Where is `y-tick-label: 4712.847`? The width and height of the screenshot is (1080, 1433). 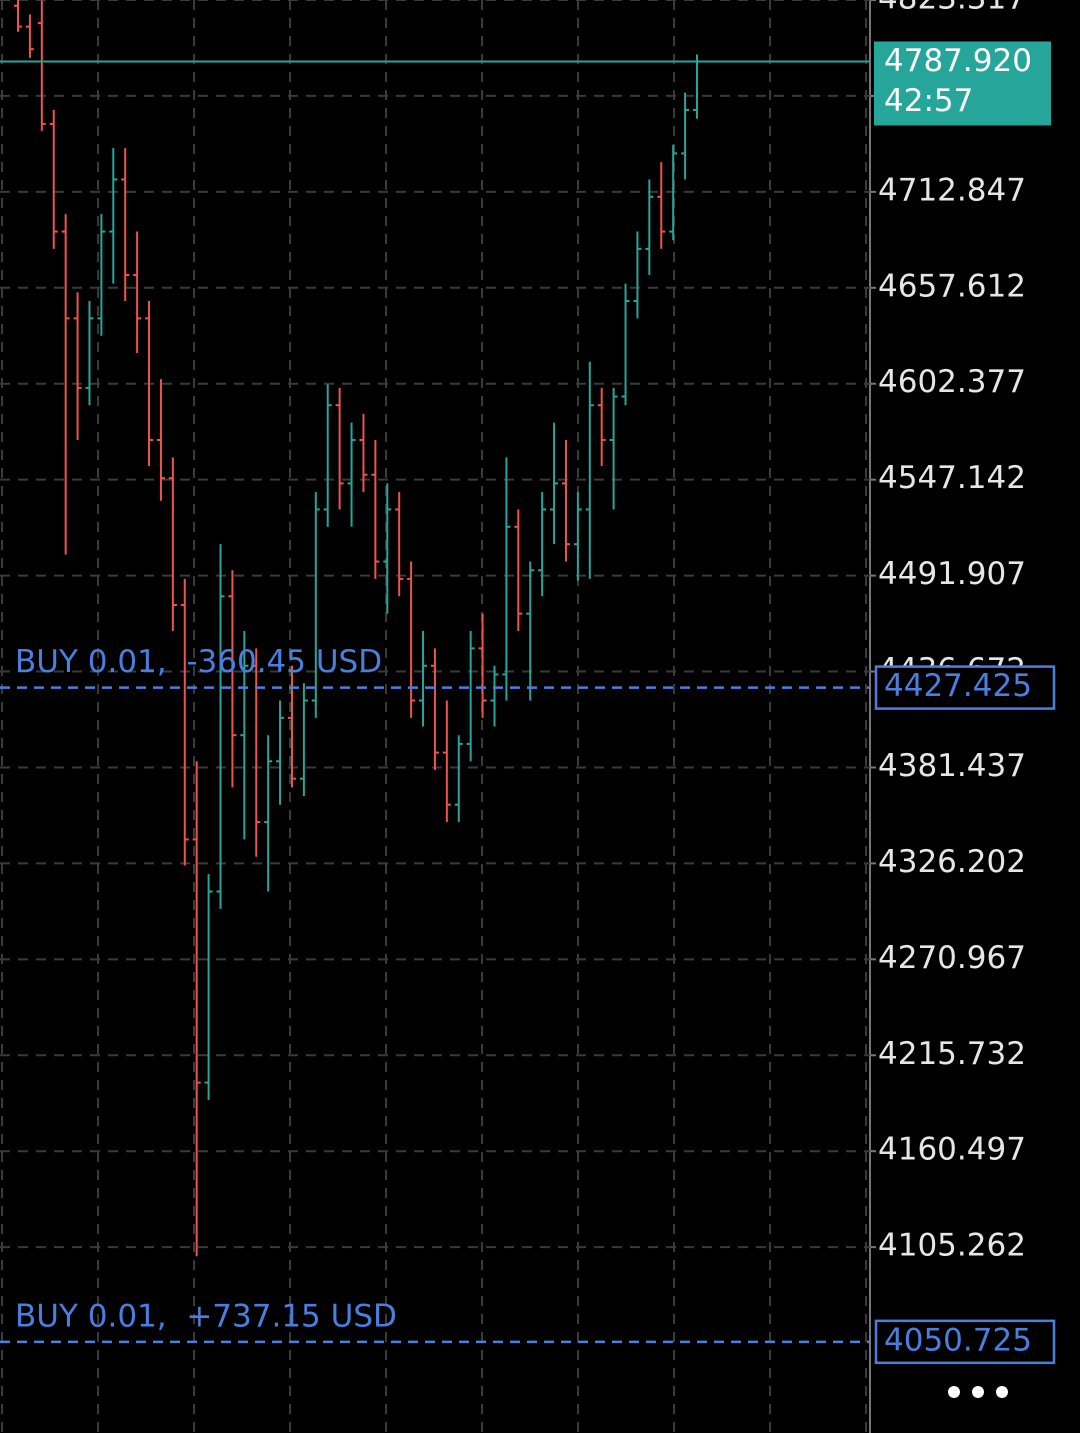
y-tick-label: 4712.847 is located at coordinates (952, 190).